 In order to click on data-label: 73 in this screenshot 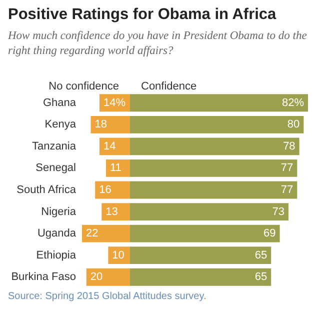, I will do `click(278, 212)`.